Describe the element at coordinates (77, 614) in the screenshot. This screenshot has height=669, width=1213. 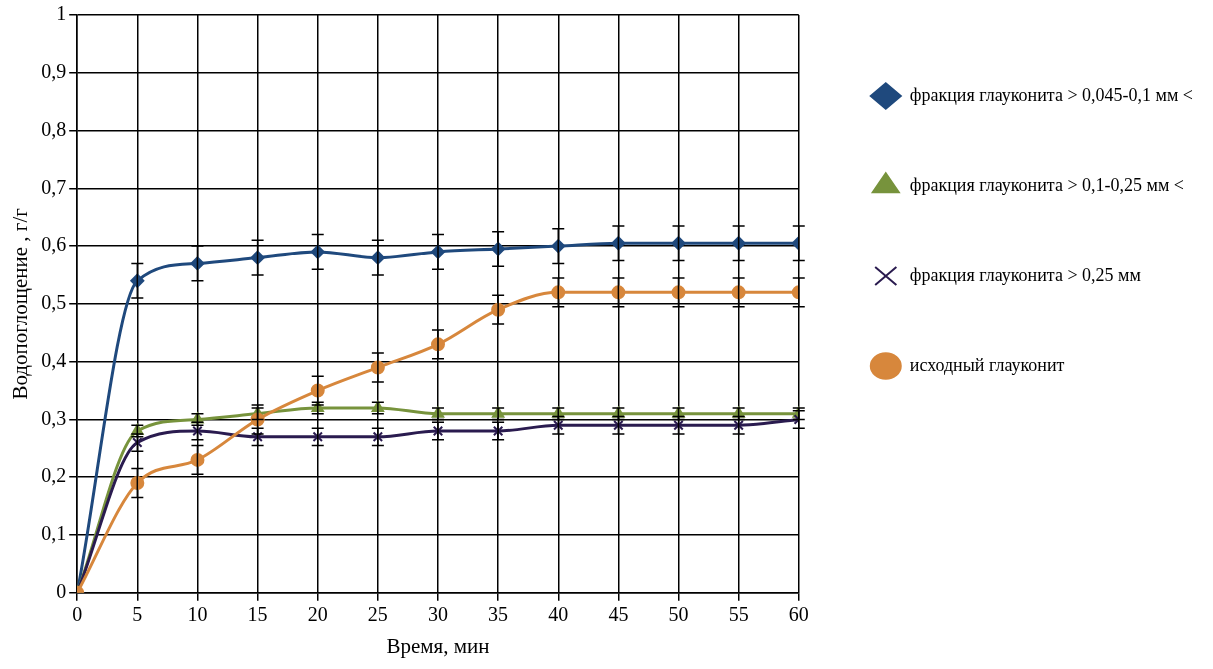
I see `x-tick-label: 0` at that location.